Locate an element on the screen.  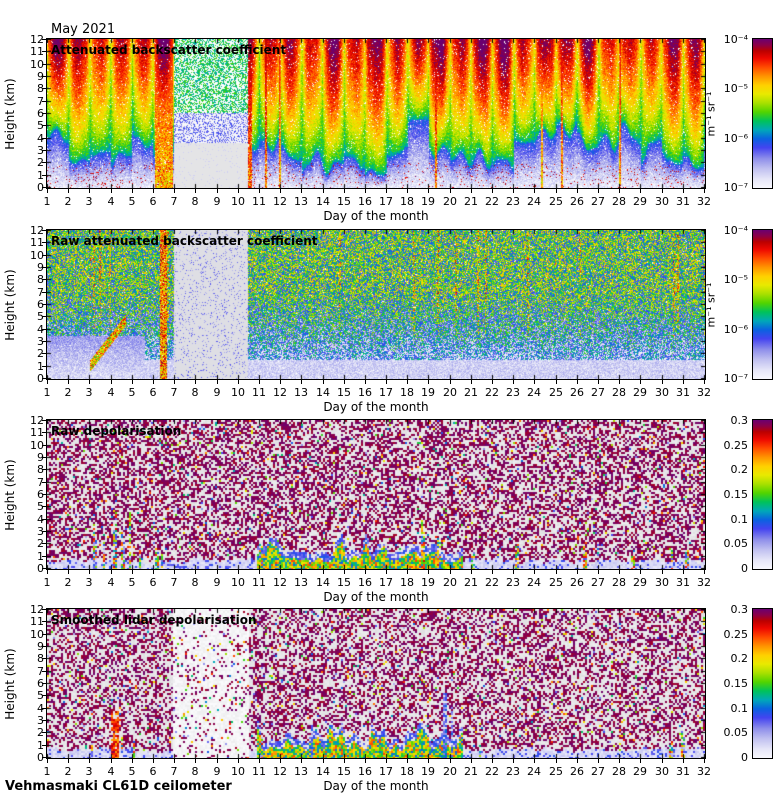
x-tick-label: 28 is located at coordinates (619, 582).